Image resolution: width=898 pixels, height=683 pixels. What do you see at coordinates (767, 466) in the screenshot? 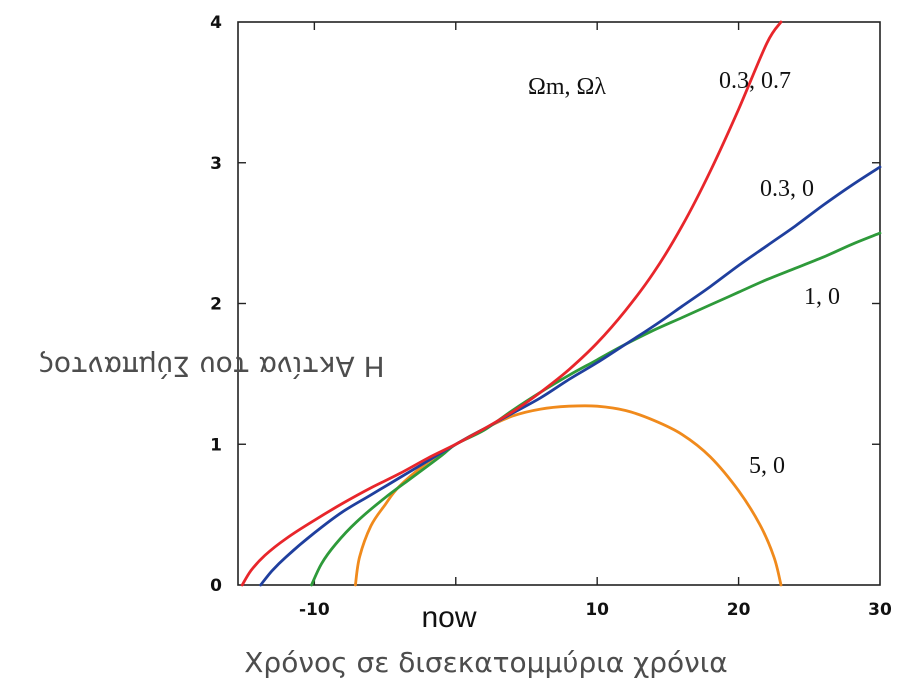
I see `series-label: 5, 0` at bounding box center [767, 466].